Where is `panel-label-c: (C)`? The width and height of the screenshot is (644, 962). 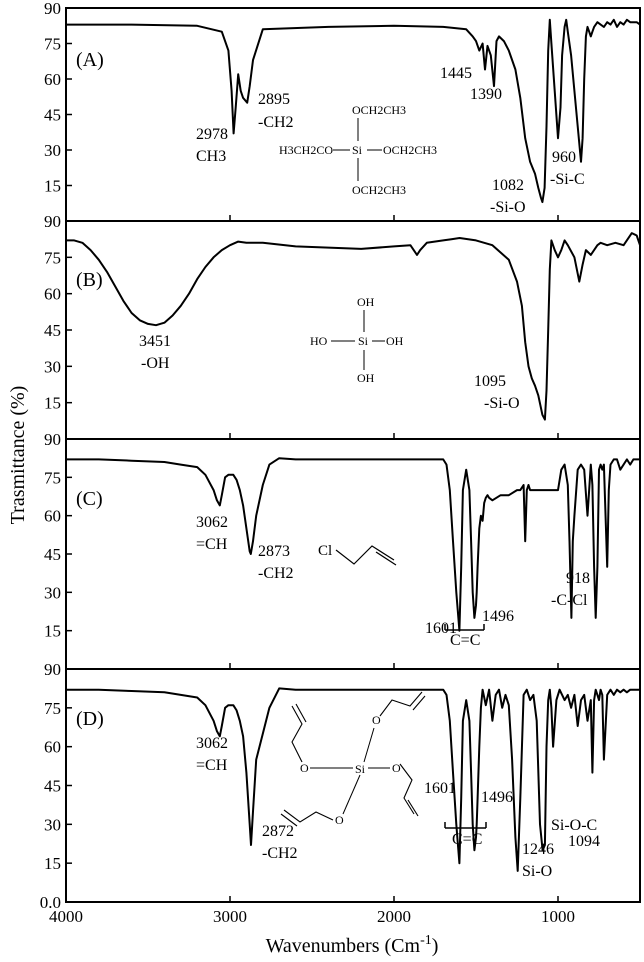
panel-label-c: (C) is located at coordinates (89, 499).